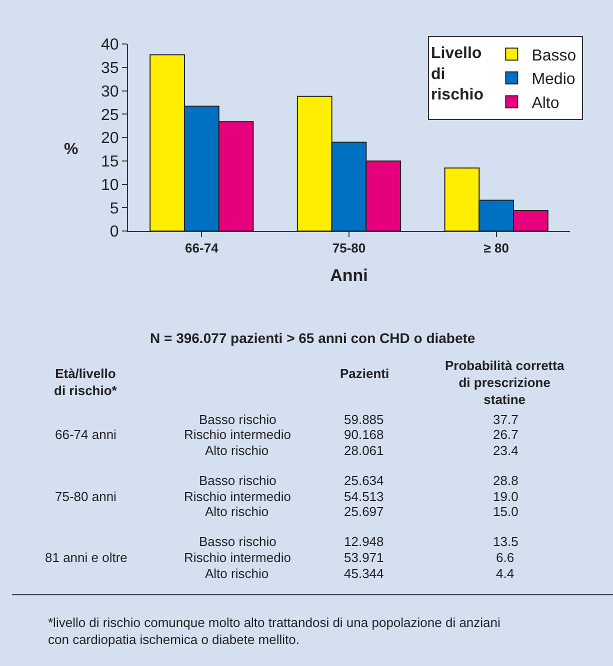  What do you see at coordinates (86, 557) in the screenshot?
I see `text: 81 anni e oltre` at bounding box center [86, 557].